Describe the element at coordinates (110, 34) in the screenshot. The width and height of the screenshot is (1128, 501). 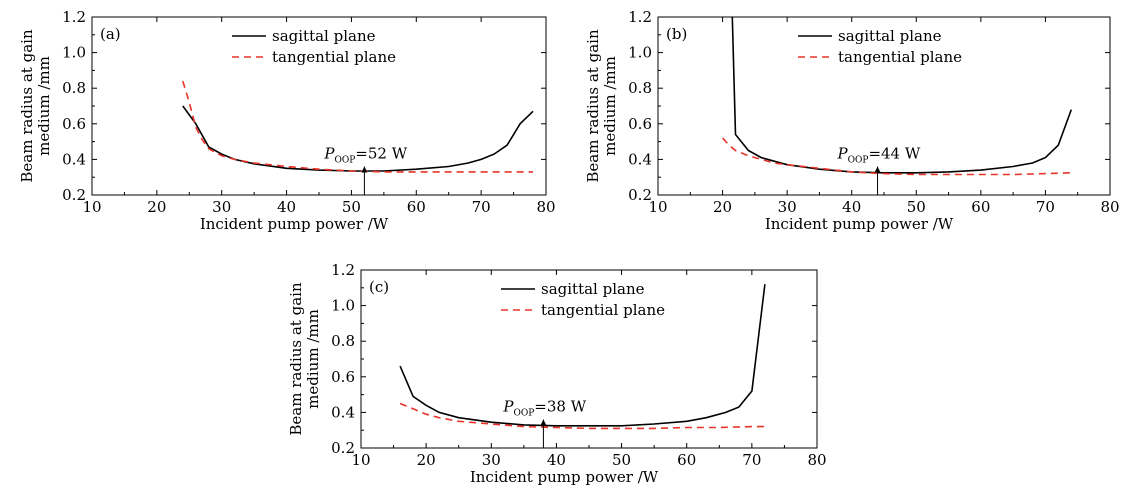
I see `panel-label: (a)` at that location.